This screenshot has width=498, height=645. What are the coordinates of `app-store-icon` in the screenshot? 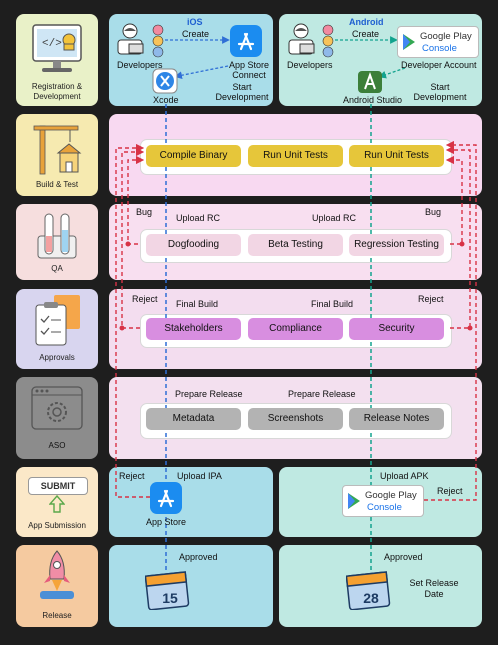 It's located at (166, 498).